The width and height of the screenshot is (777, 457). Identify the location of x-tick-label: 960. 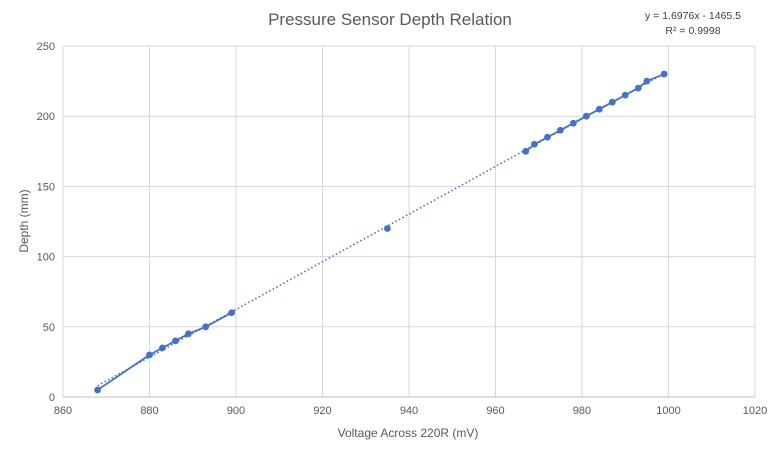
(495, 411).